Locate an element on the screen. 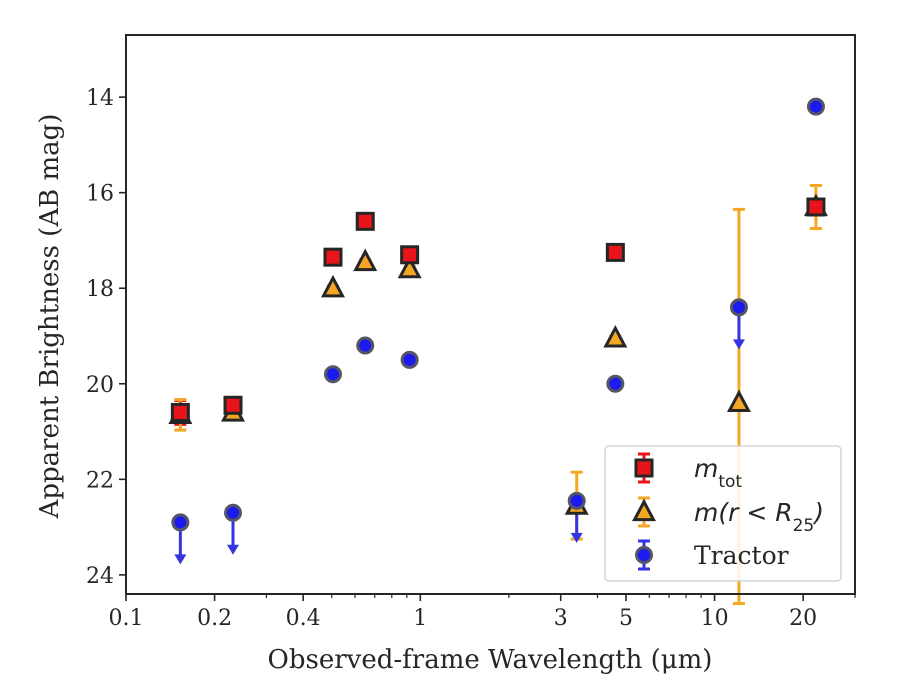  legend-label: Tractor is located at coordinates (741, 555).